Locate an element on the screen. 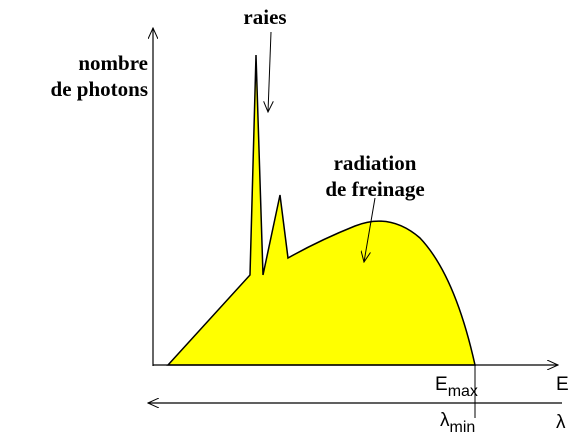 The width and height of the screenshot is (568, 440). energy-marker: Emax is located at coordinates (456, 387).